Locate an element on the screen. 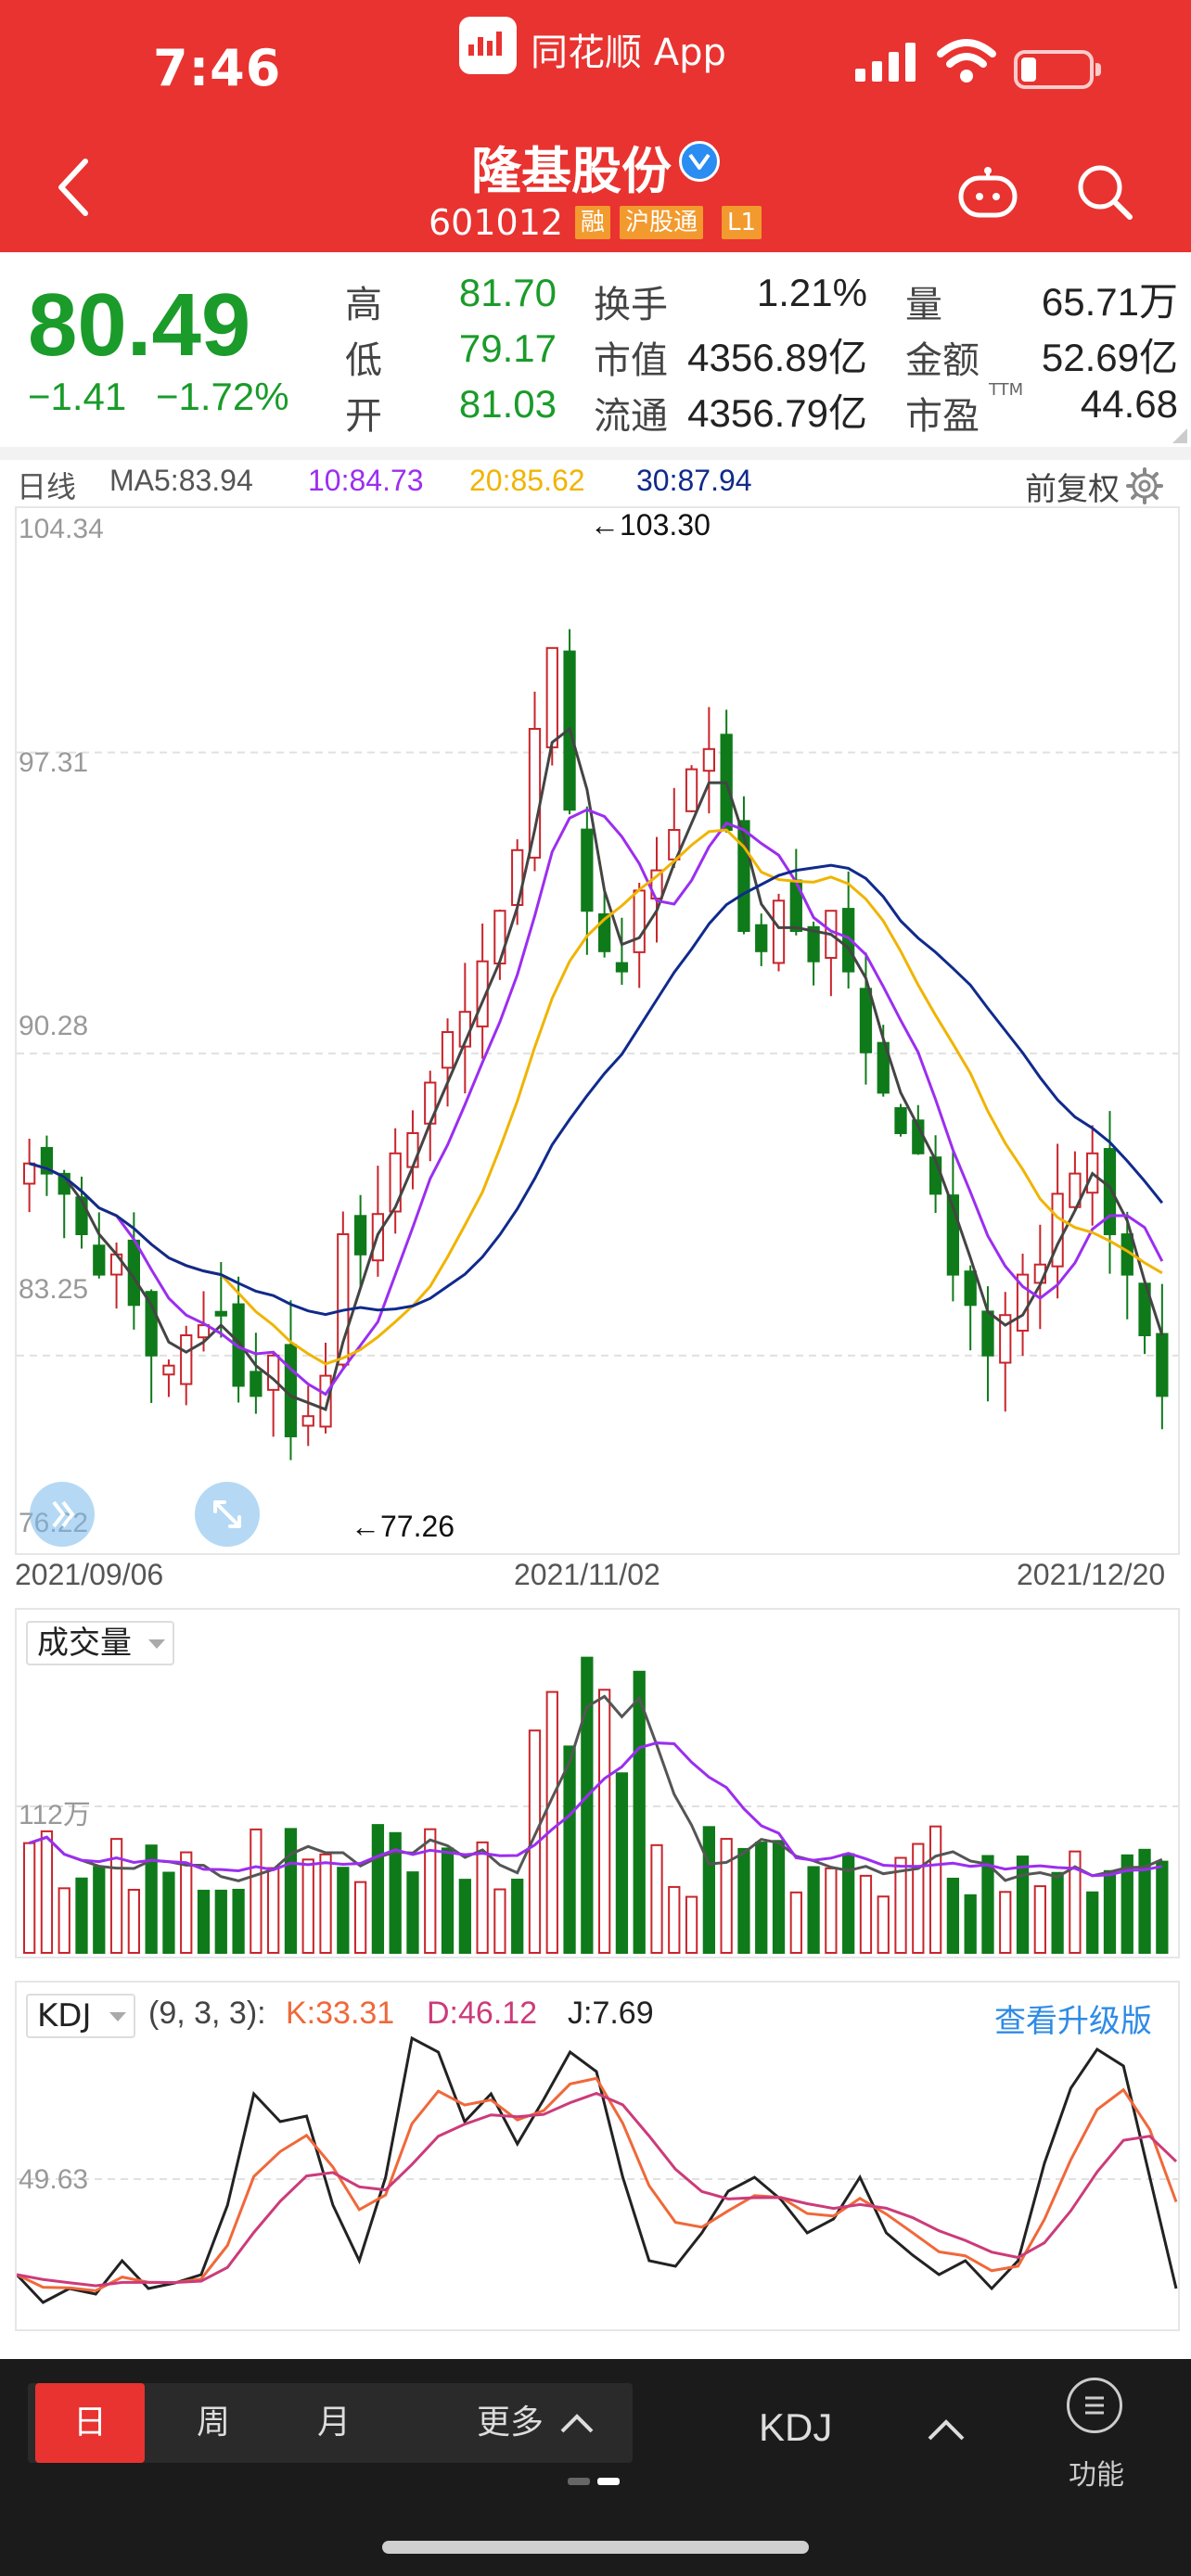 This screenshot has width=1191, height=2576. adjust-button: 前复权 is located at coordinates (1073, 489).